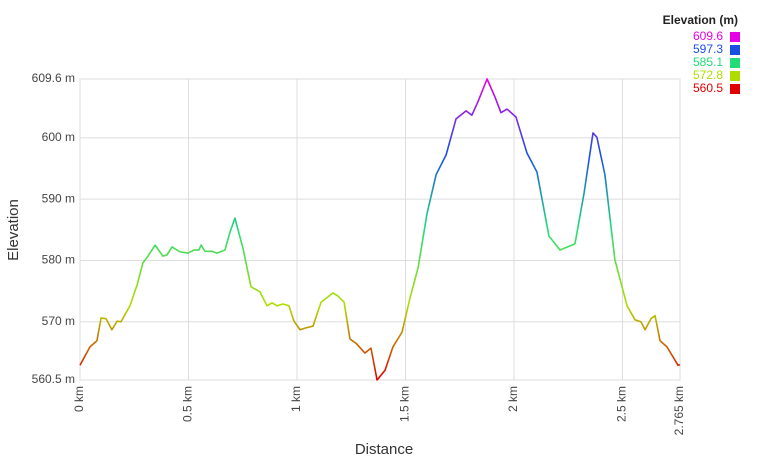 The width and height of the screenshot is (760, 460). Describe the element at coordinates (58, 137) in the screenshot. I see `y-tick-label: 600 m` at that location.